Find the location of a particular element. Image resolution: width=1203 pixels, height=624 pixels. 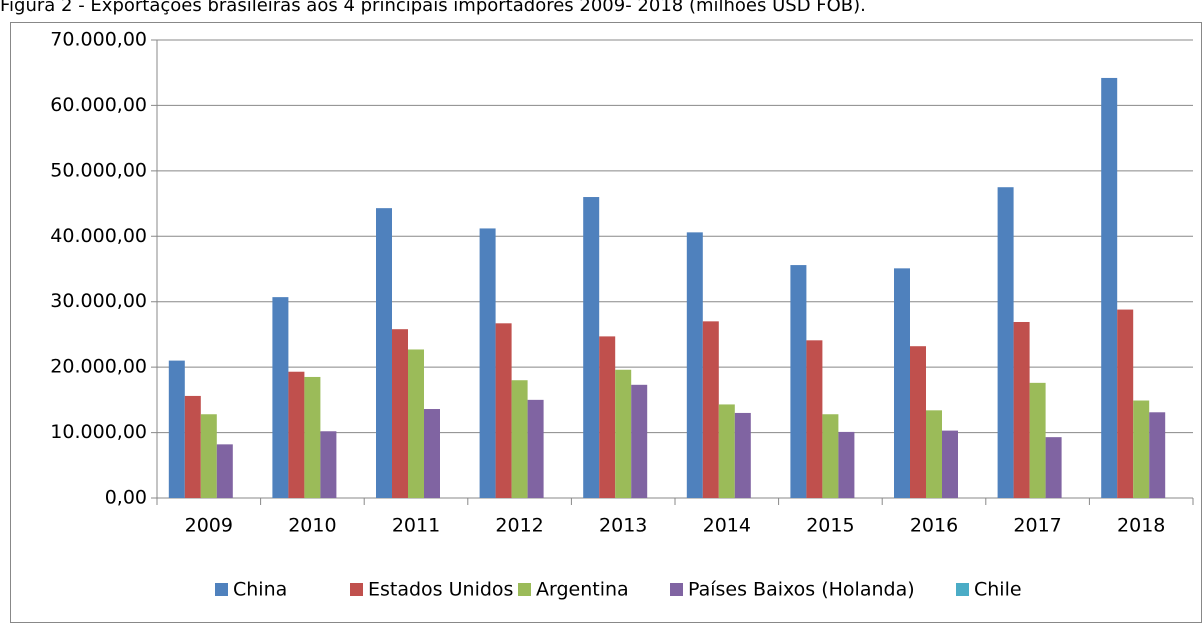

legend-label: Países Baixos (Holanda) is located at coordinates (801, 590).